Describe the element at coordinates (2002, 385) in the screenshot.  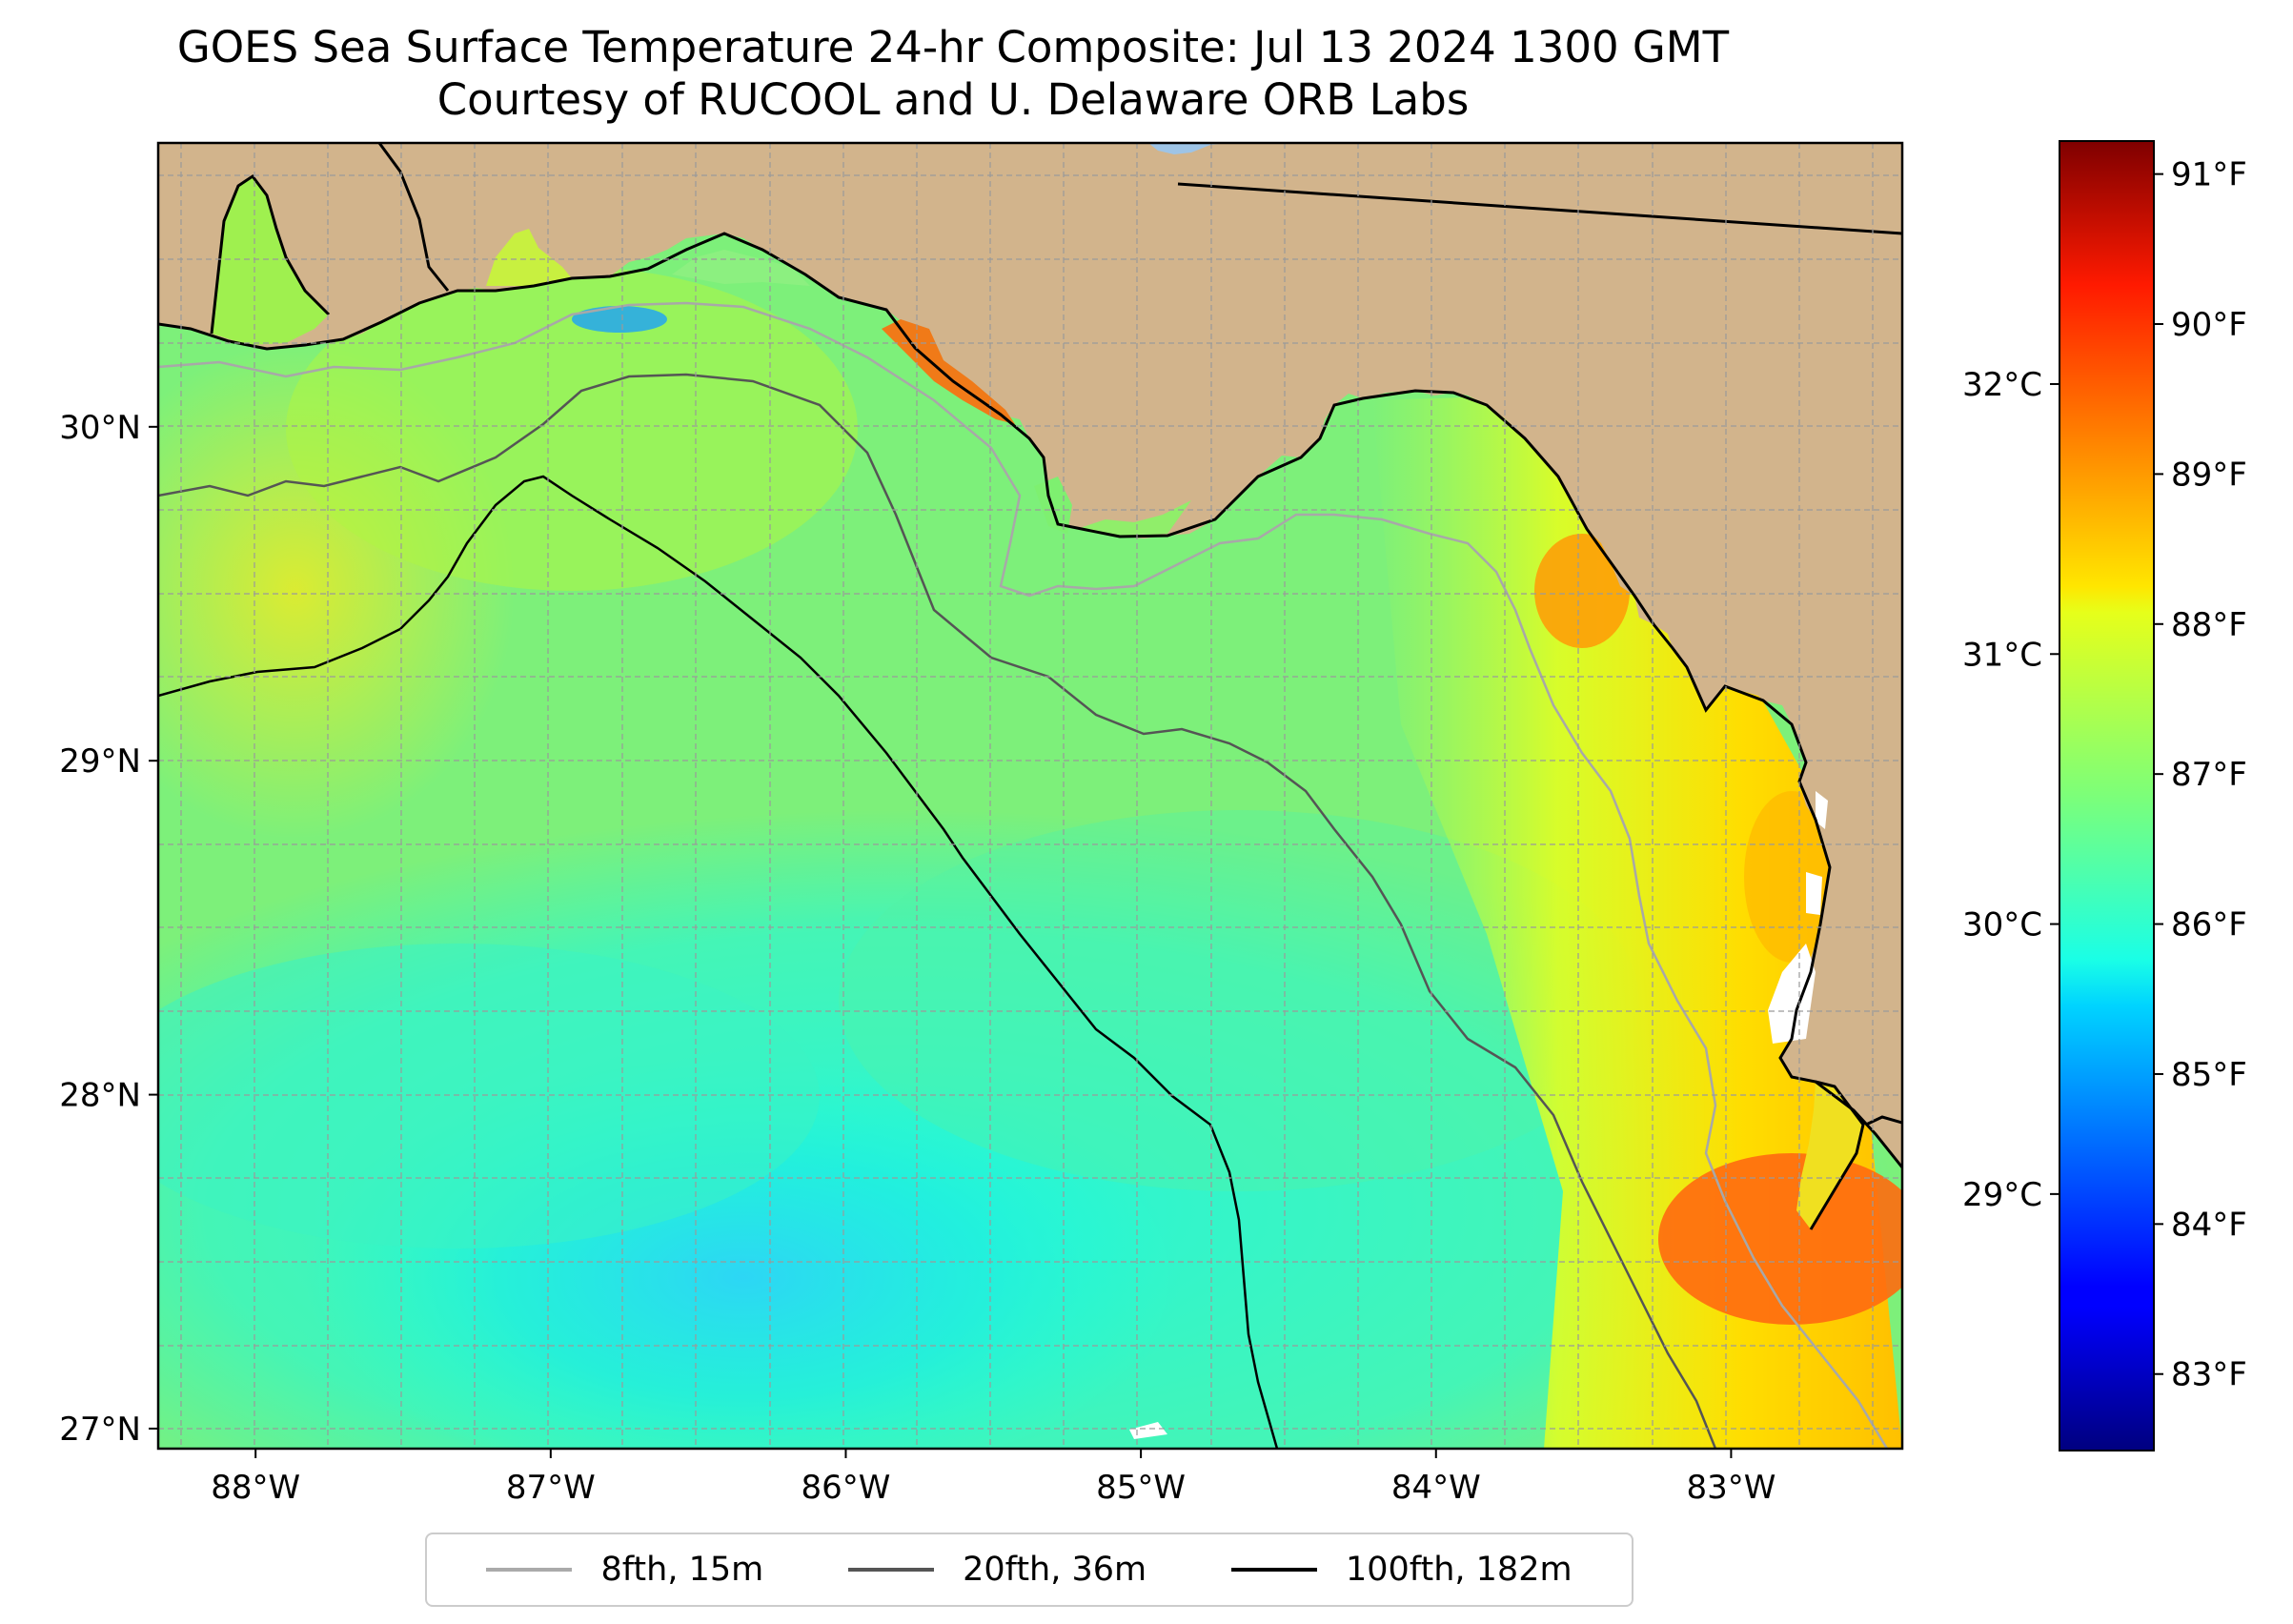
I see `celsius-tick-label: 32°C` at that location.